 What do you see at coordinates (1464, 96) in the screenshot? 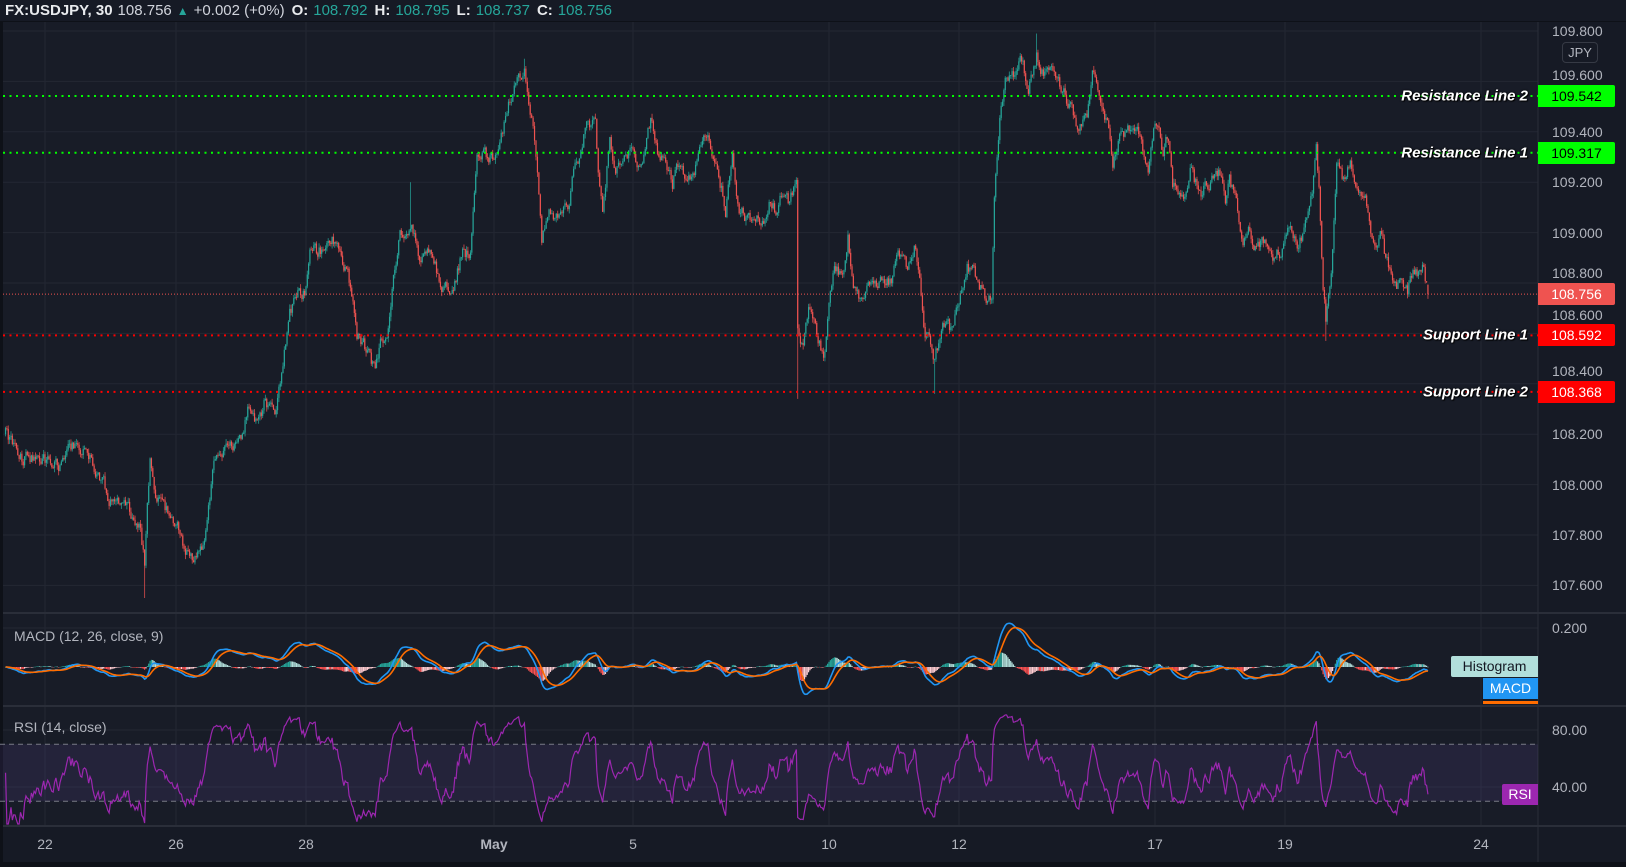
I see `horizontal-line-label: Resistance Line 2` at bounding box center [1464, 96].